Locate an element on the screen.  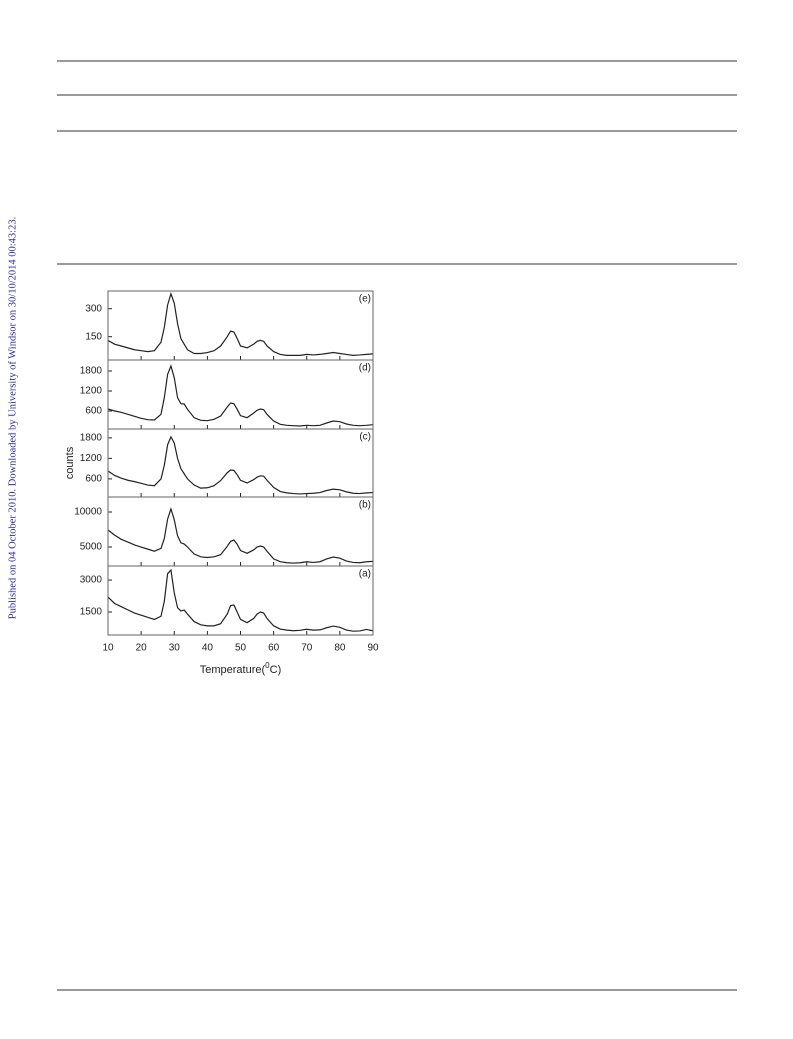
x-tick-label: 30 is located at coordinates (175, 648).